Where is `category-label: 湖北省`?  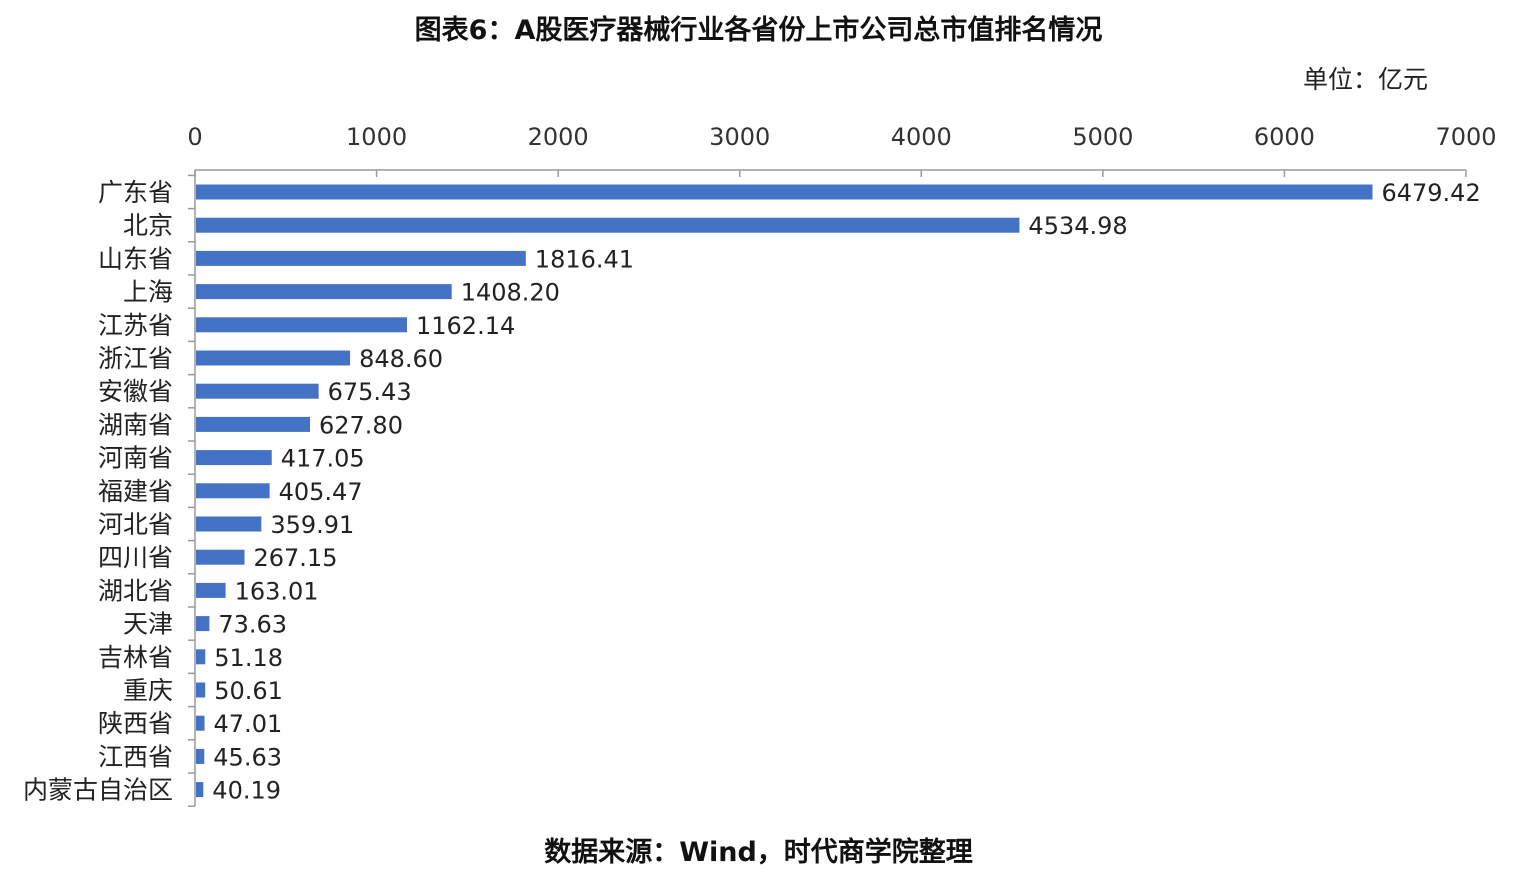 category-label: 湖北省 is located at coordinates (135, 590).